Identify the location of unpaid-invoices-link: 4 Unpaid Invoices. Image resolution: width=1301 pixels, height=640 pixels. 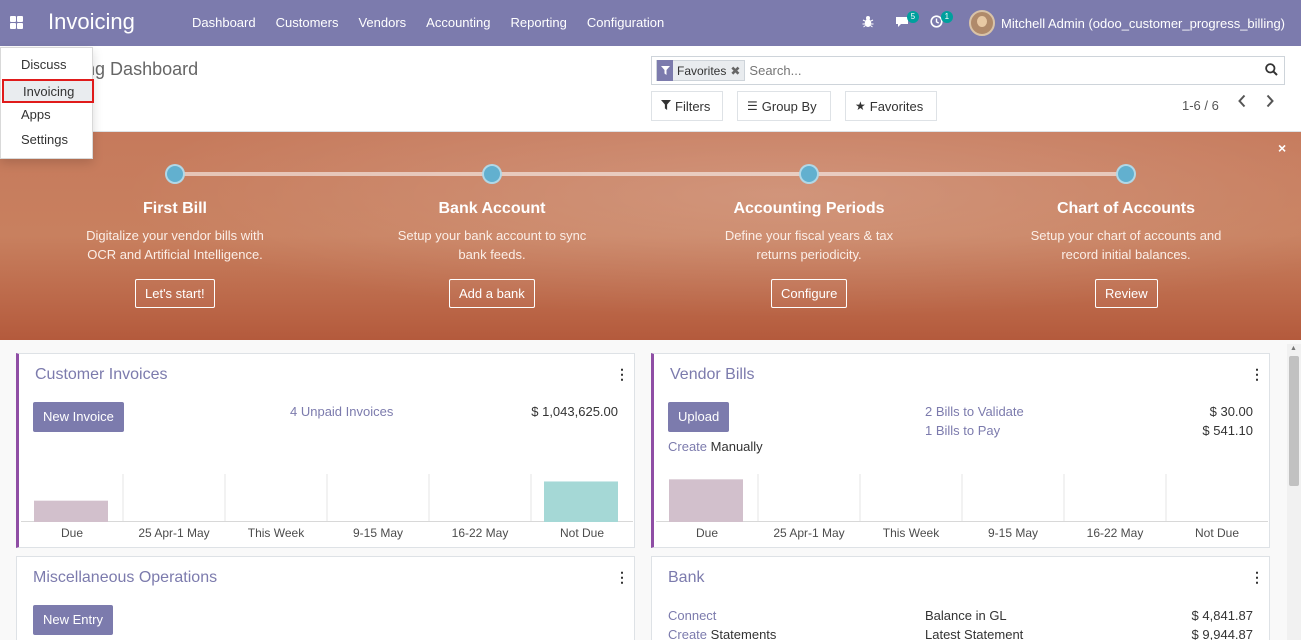
(342, 411).